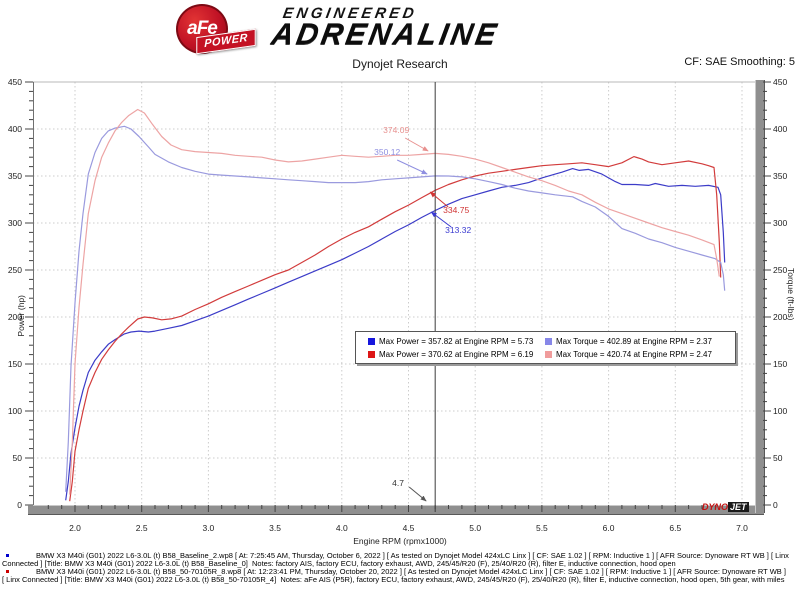 Image resolution: width=800 pixels, height=600 pixels. I want to click on legend-label: Max Power = 357.82 at Engine RPM = 5.73, so click(456, 341).